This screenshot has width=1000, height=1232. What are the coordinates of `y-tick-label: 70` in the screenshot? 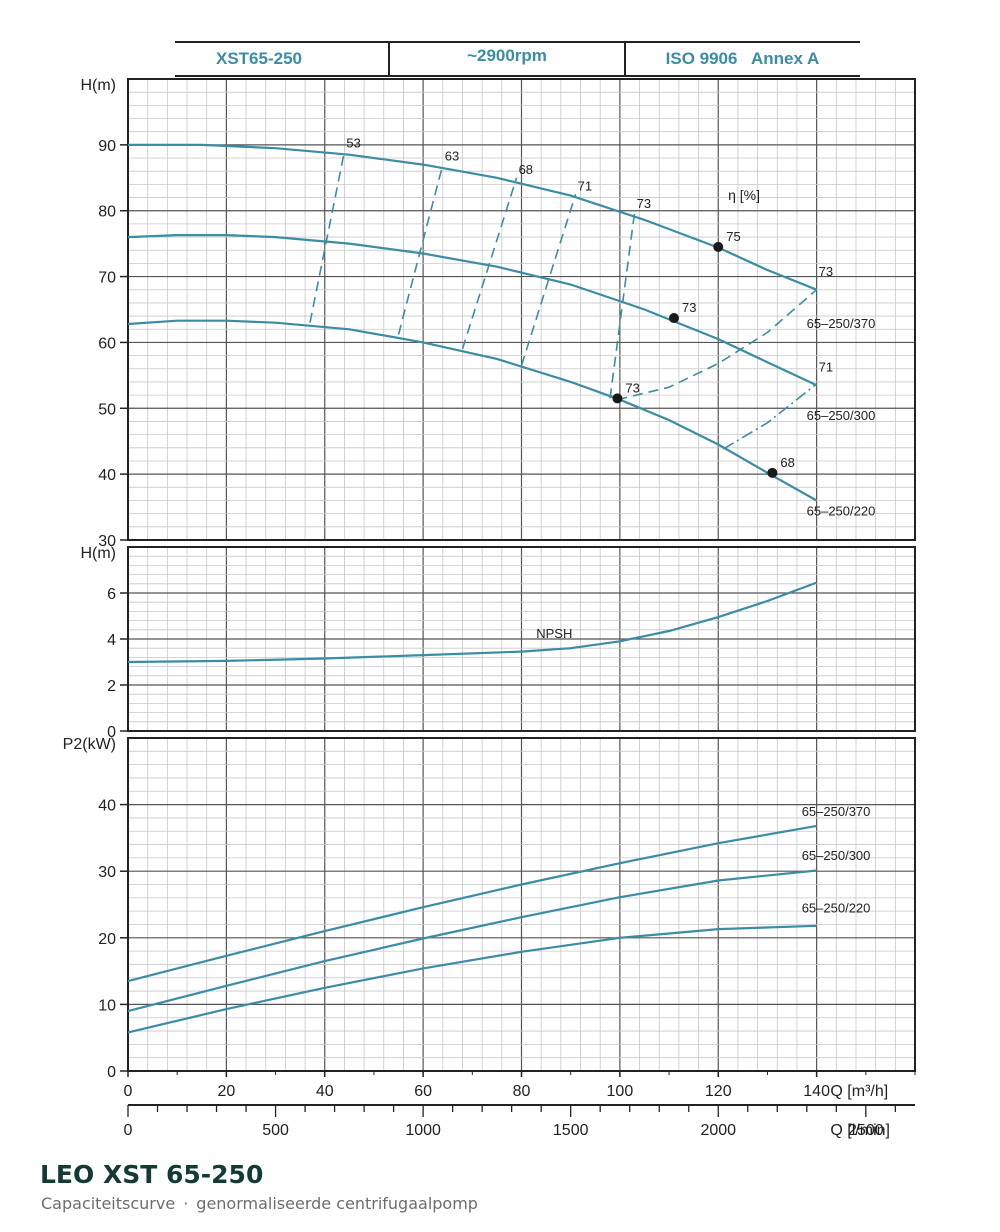 It's located at (107, 278).